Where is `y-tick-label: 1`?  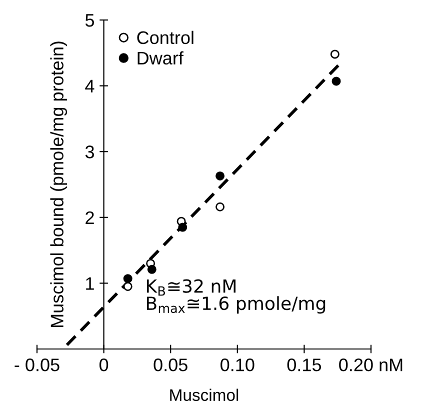
y-tick-label: 1 is located at coordinates (90, 283).